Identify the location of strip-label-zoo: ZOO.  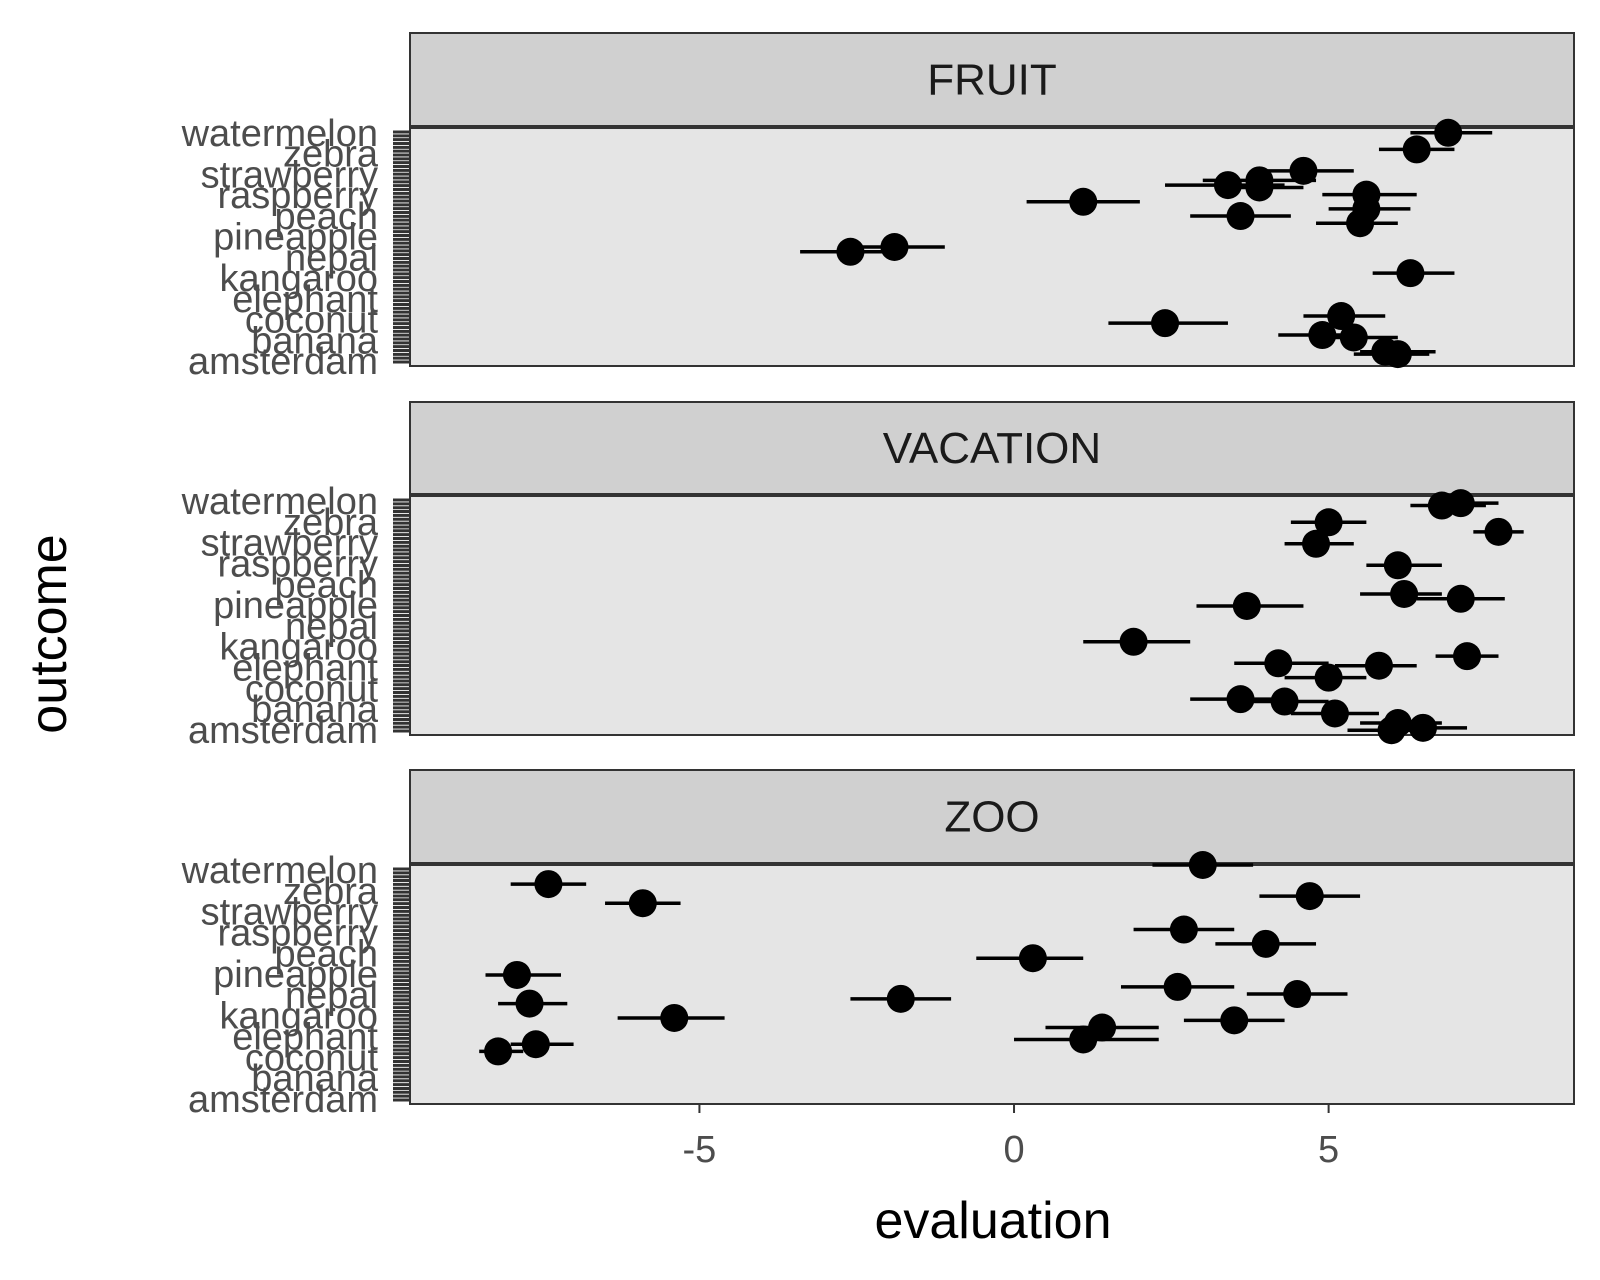
(991, 817).